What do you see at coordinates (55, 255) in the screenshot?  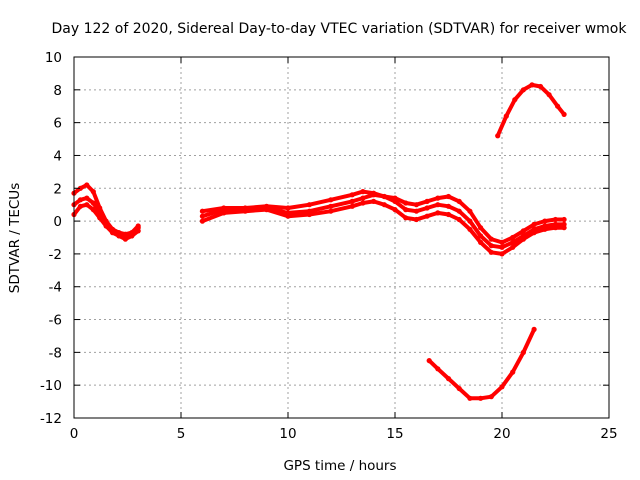 I see `y-tick-label: -2` at bounding box center [55, 255].